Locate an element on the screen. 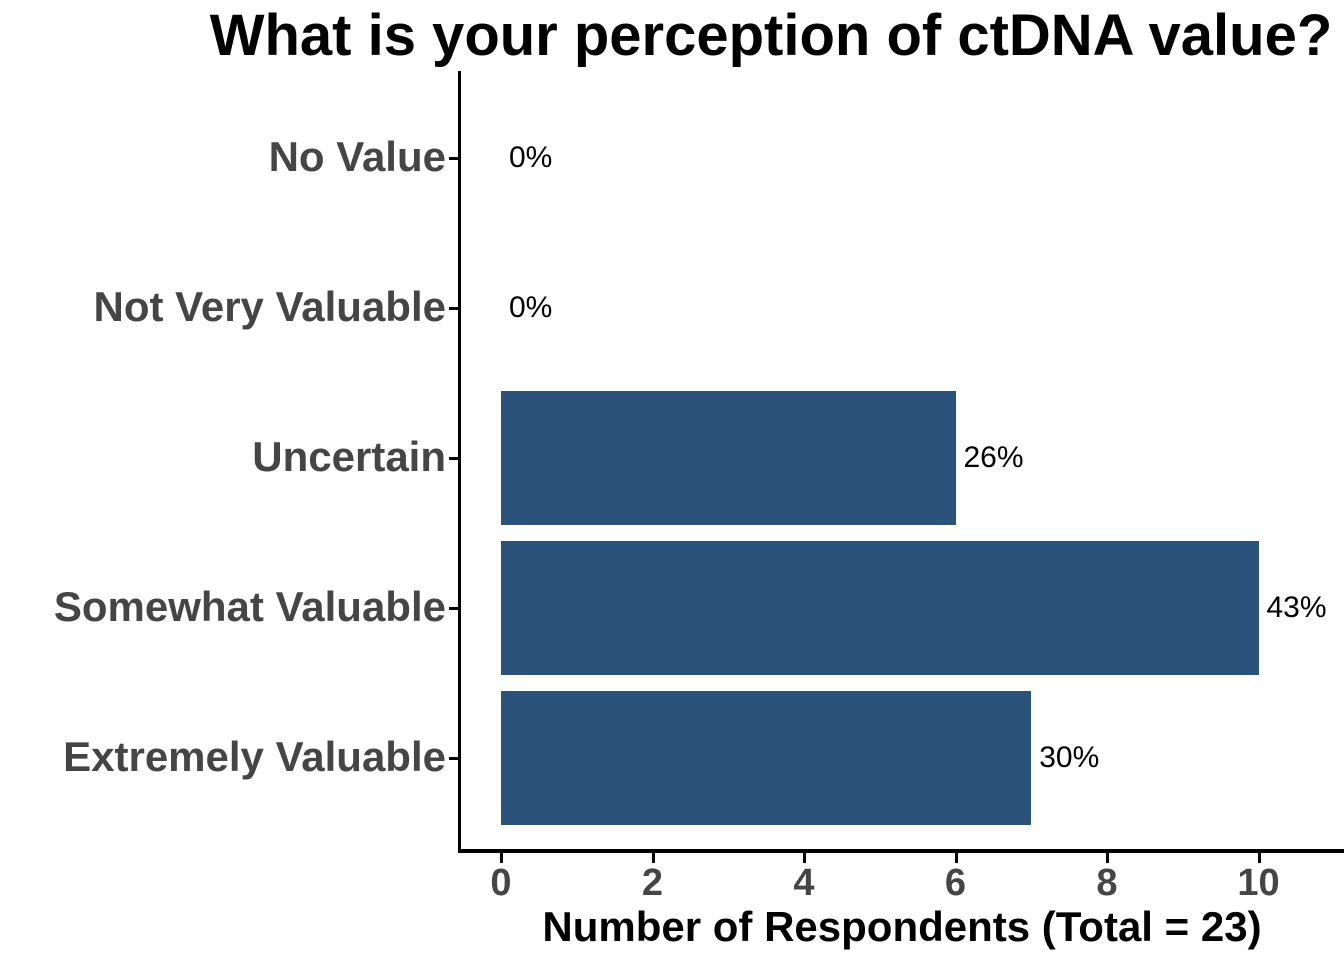  x-axis-tick-label: 8 is located at coordinates (1107, 883).